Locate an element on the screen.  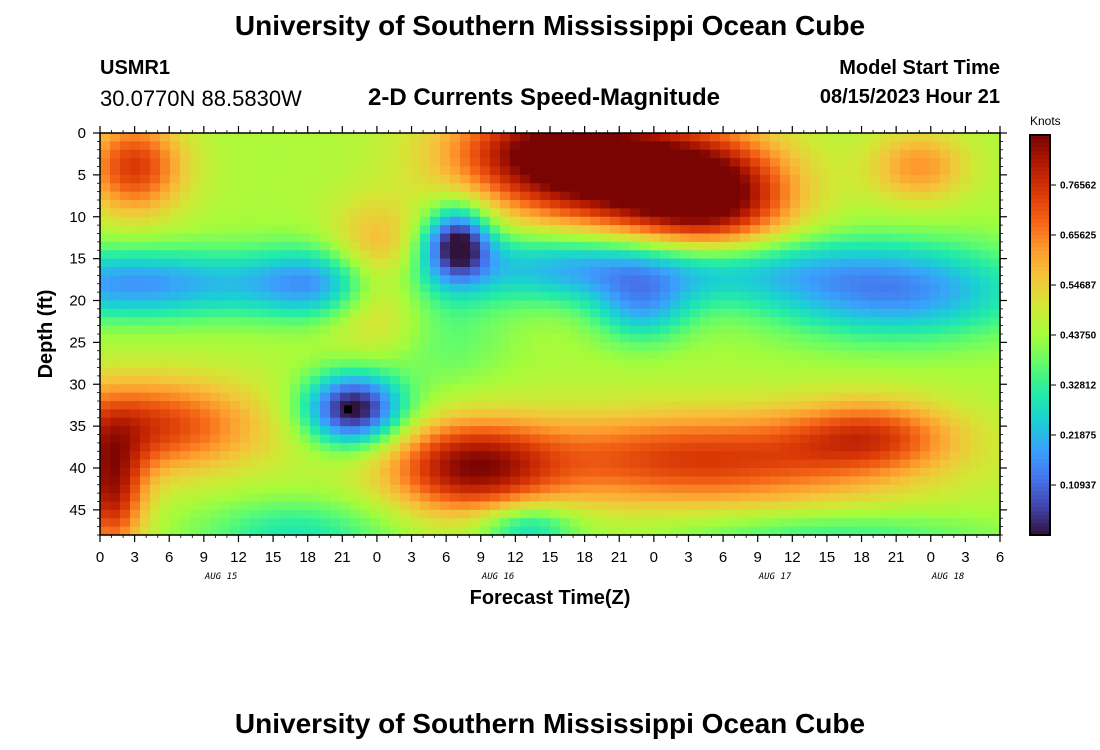
y-tick-label: 45 is located at coordinates (77, 510).